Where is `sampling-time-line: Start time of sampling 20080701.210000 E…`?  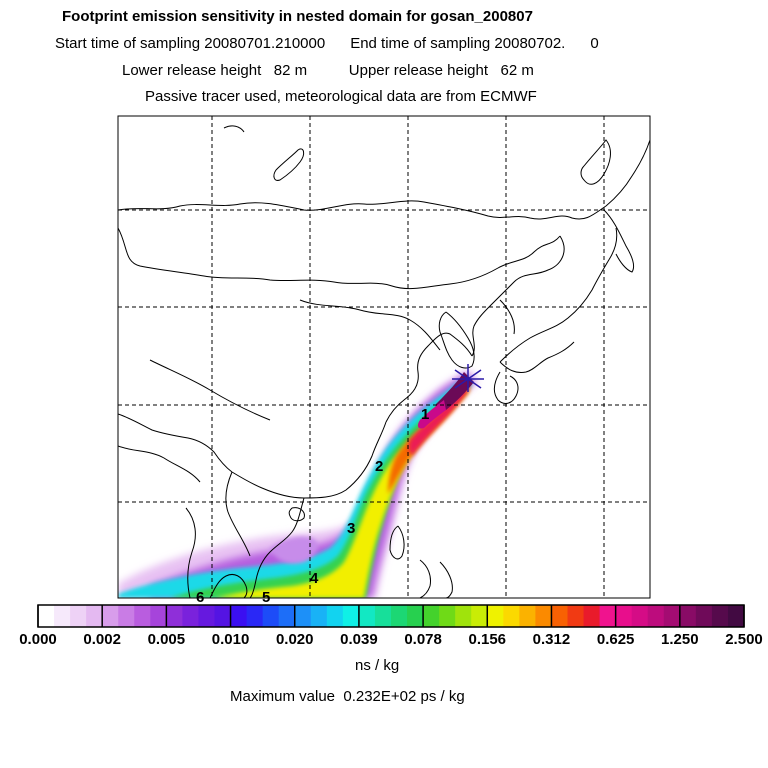
sampling-time-line: Start time of sampling 20080701.210000 E… is located at coordinates (327, 43).